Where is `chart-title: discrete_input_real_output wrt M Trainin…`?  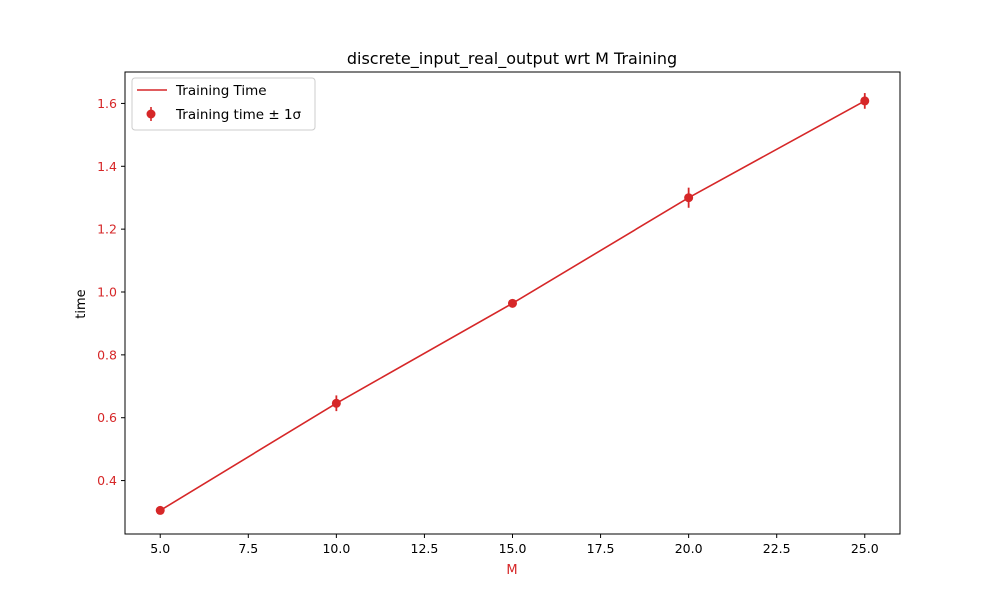 chart-title: discrete_input_real_output wrt M Trainin… is located at coordinates (512, 59).